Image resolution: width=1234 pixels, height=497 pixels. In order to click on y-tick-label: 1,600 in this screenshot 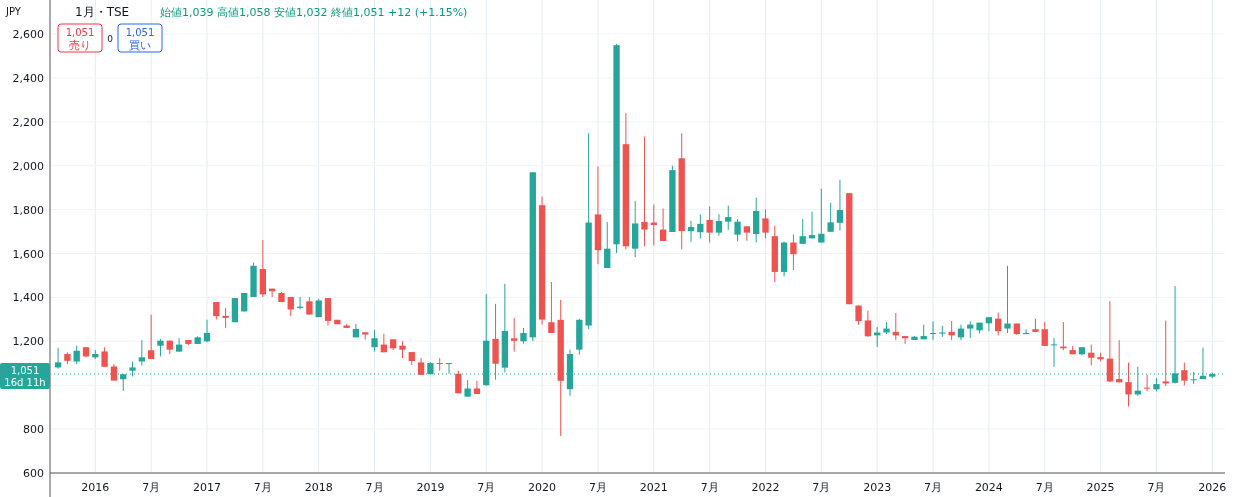, I will do `click(28, 254)`.